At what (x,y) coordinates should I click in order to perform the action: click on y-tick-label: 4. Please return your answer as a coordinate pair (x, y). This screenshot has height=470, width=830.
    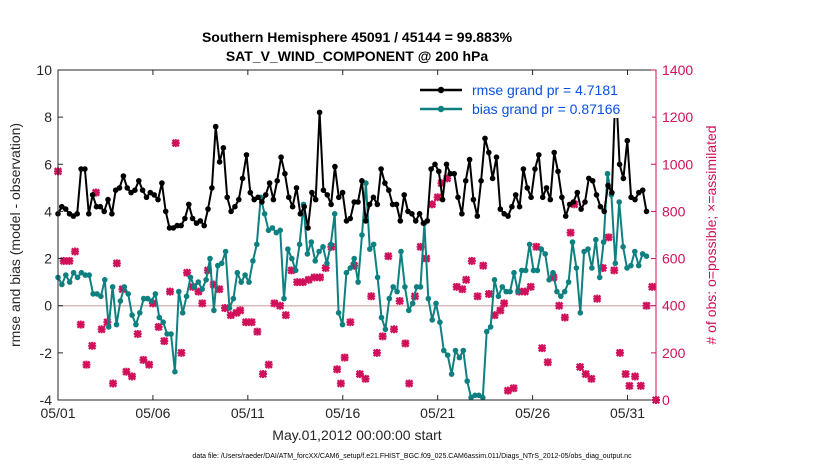
    Looking at the image, I should click on (48, 211).